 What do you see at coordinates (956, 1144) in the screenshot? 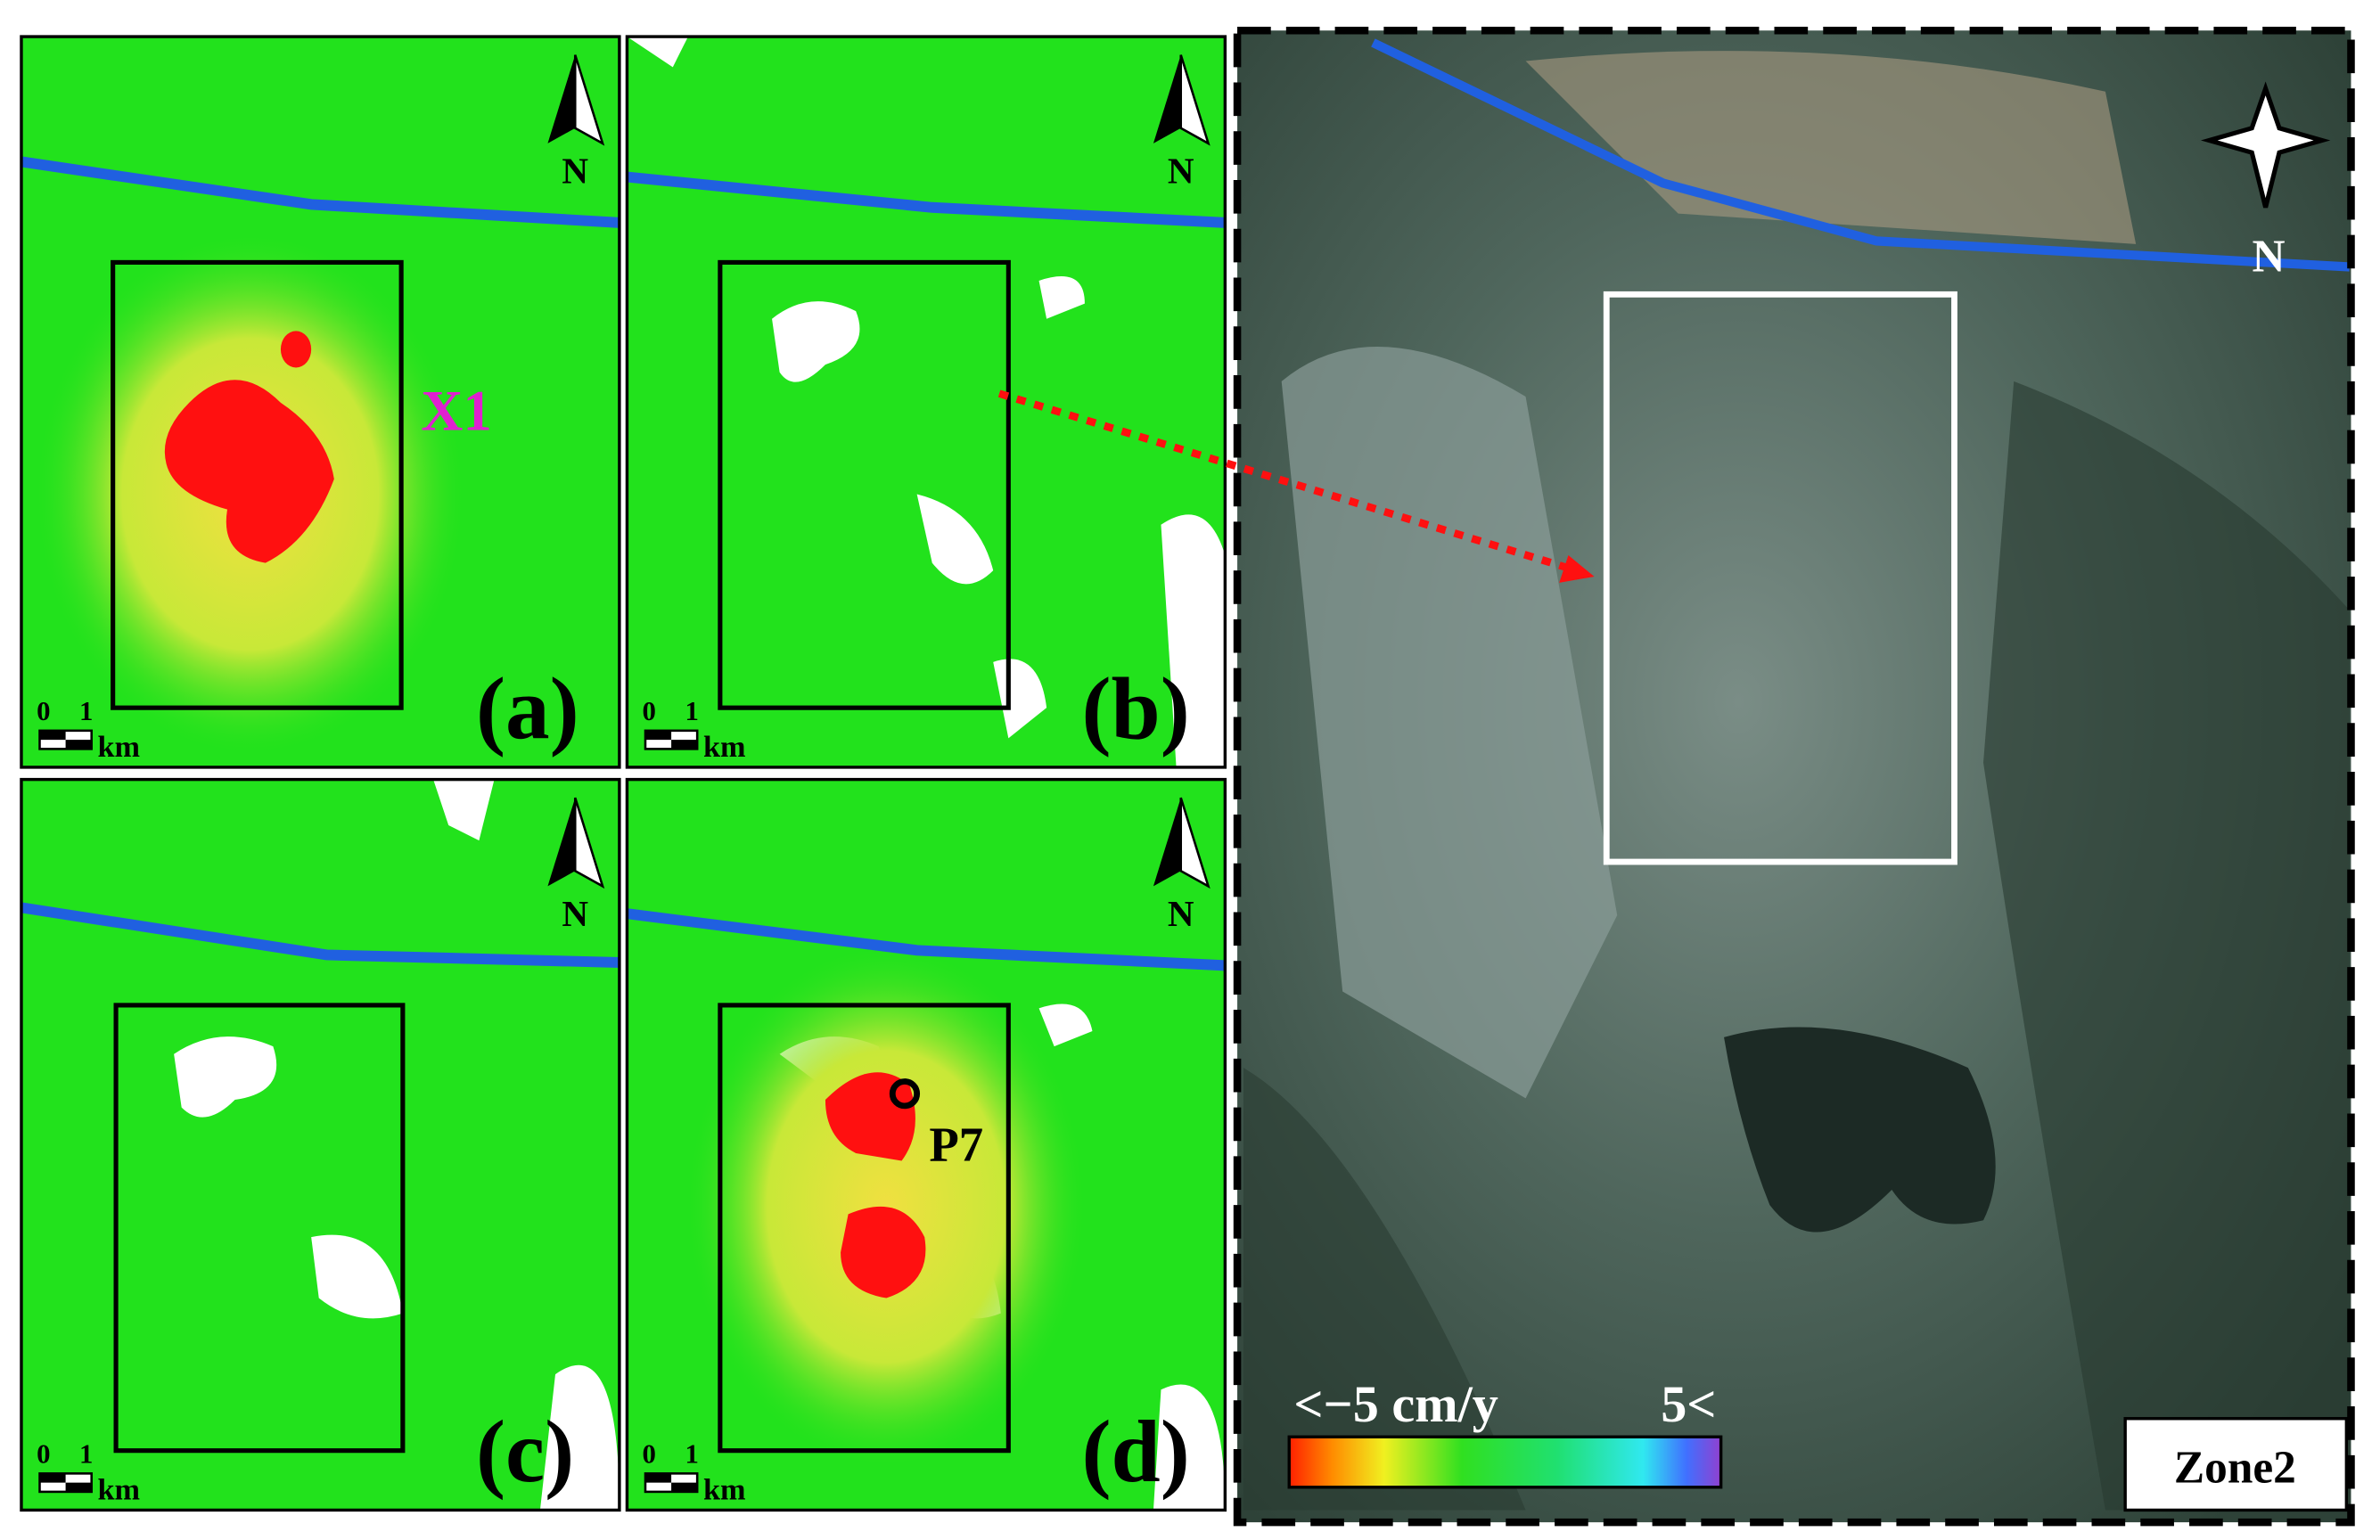
I see `annotation-label: P7` at bounding box center [956, 1144].